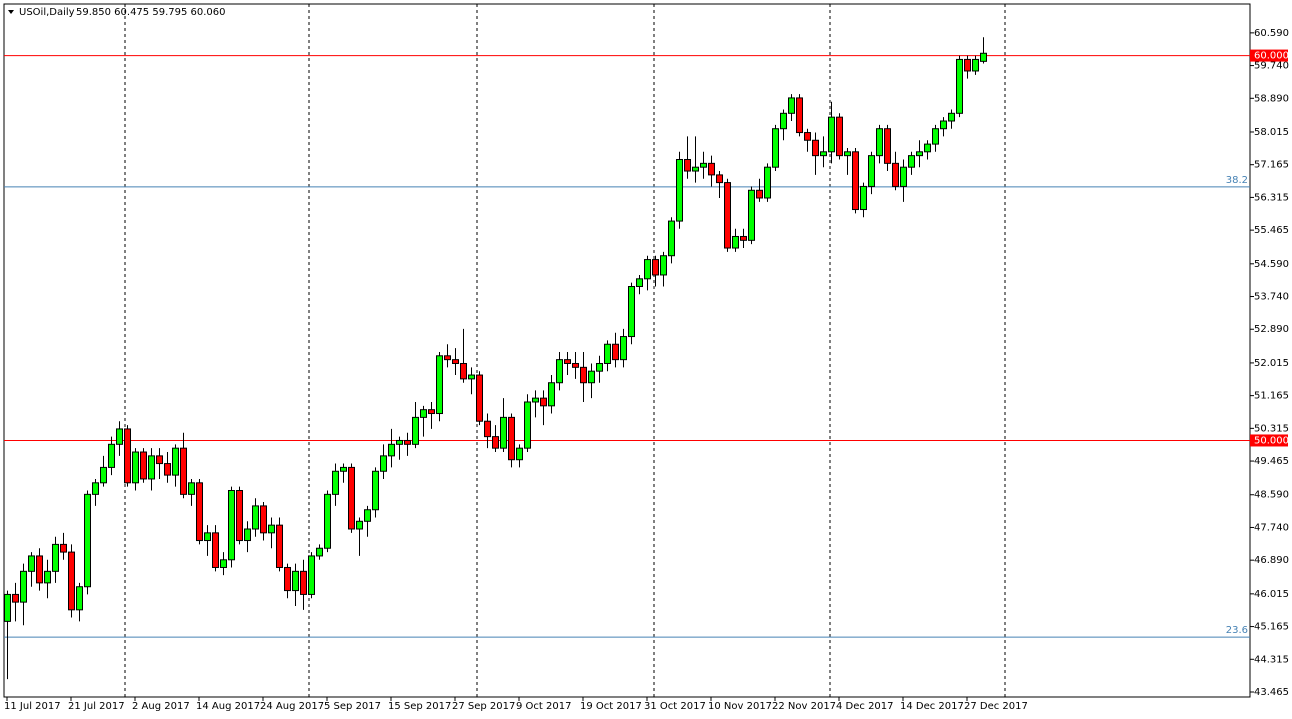  I want to click on y-tick-label: 57.165, so click(1271, 165).